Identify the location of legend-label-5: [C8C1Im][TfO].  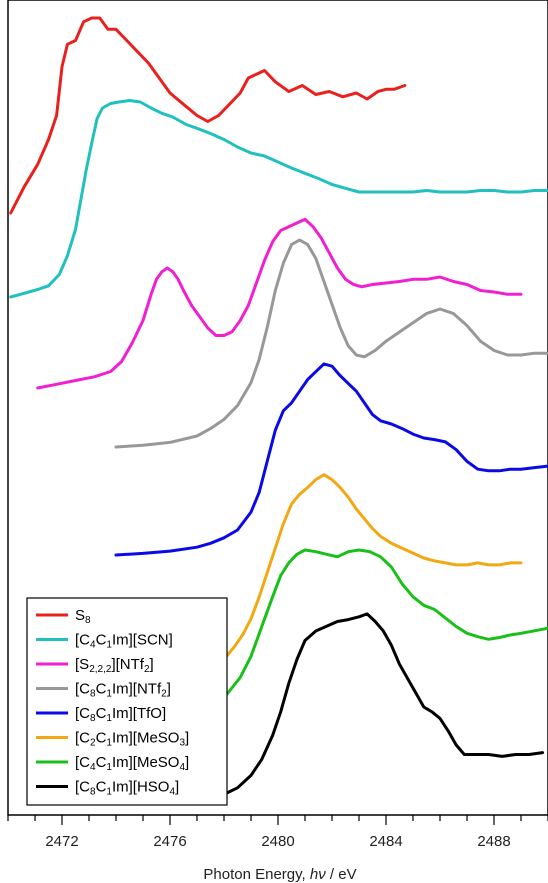
(120, 714).